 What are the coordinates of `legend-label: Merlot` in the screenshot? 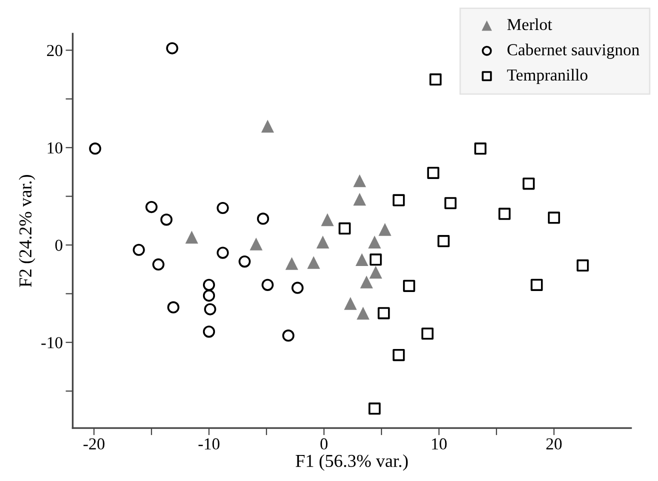 It's located at (529, 24).